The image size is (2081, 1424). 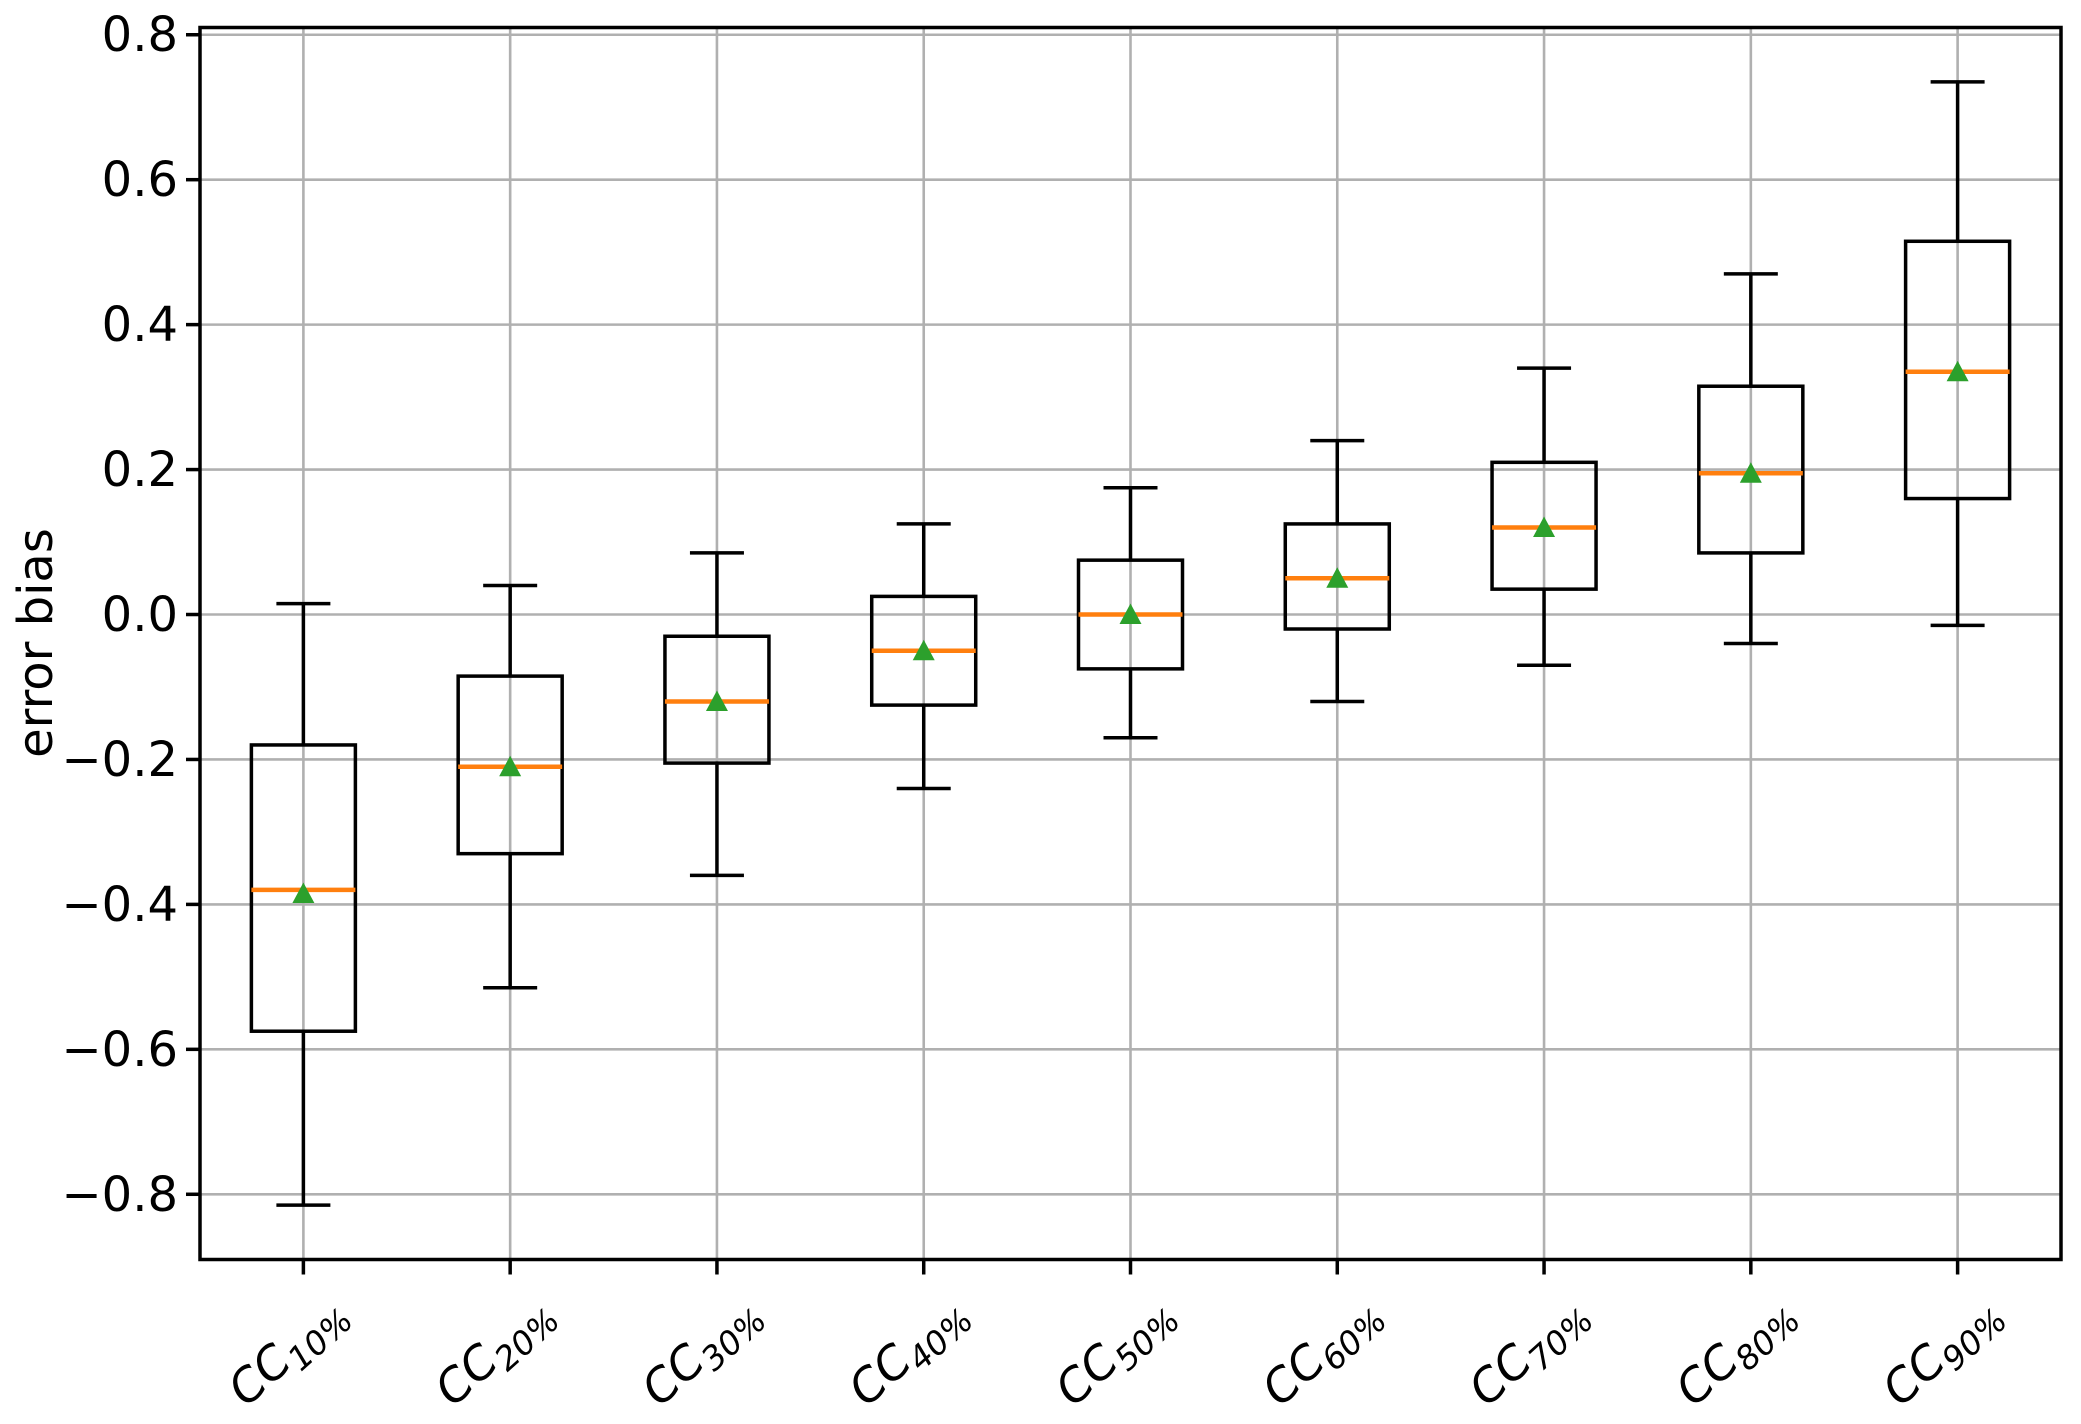 What do you see at coordinates (1943, 1352) in the screenshot?
I see `x-tick-label: CC90%` at bounding box center [1943, 1352].